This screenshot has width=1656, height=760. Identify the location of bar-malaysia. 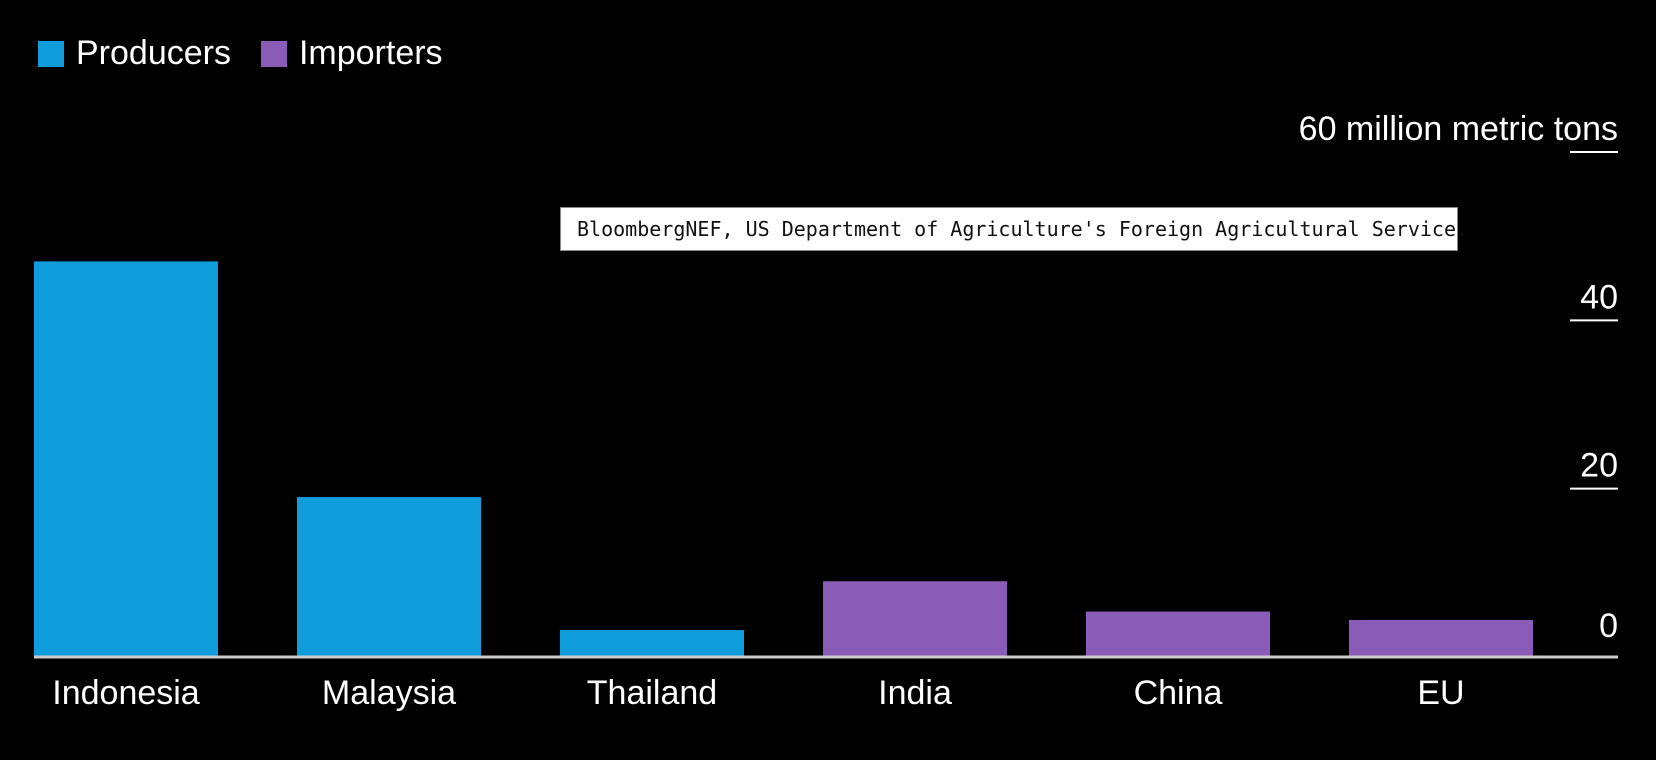
(389, 577).